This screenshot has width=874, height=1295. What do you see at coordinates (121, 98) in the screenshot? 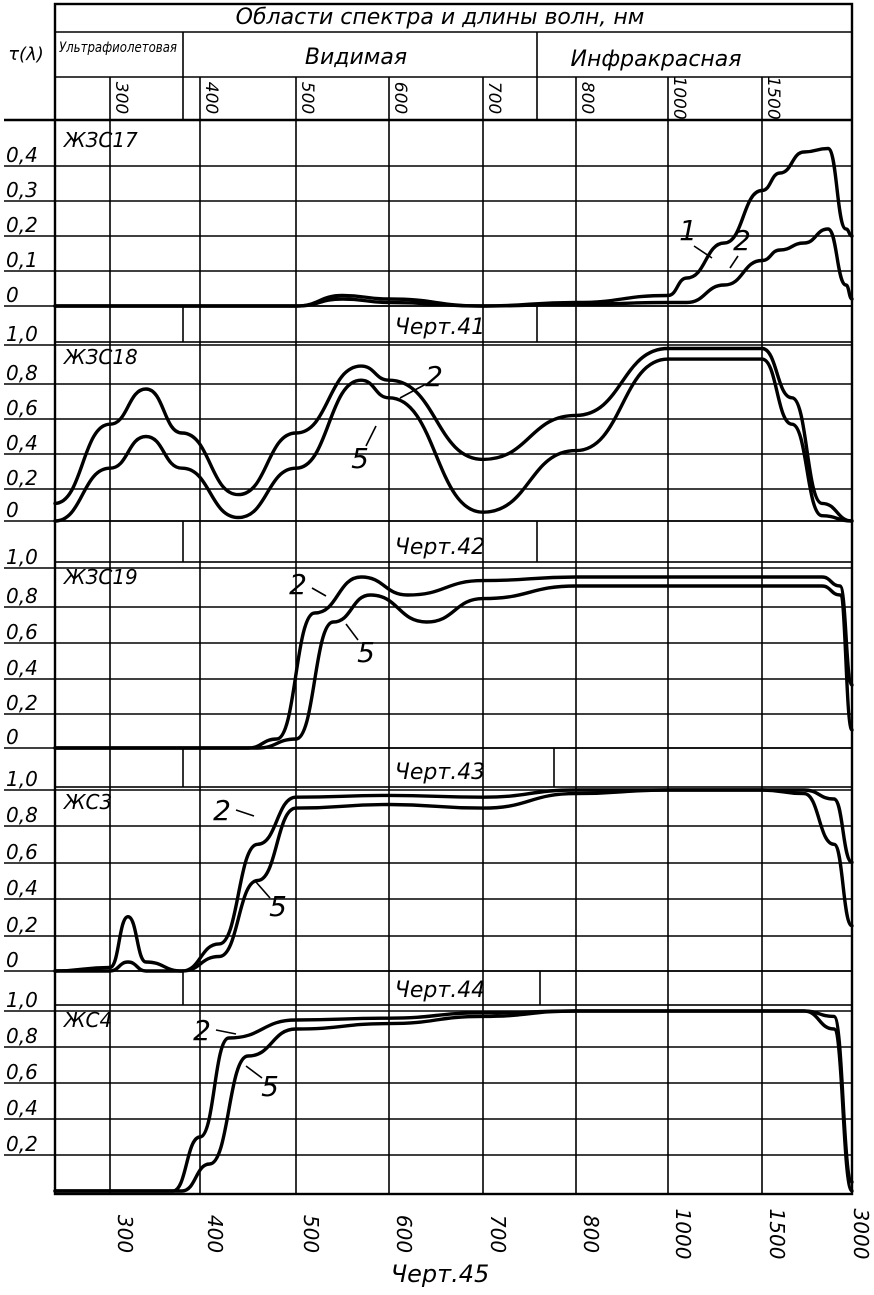
I see `header-tick-label-300: 300` at bounding box center [121, 98].